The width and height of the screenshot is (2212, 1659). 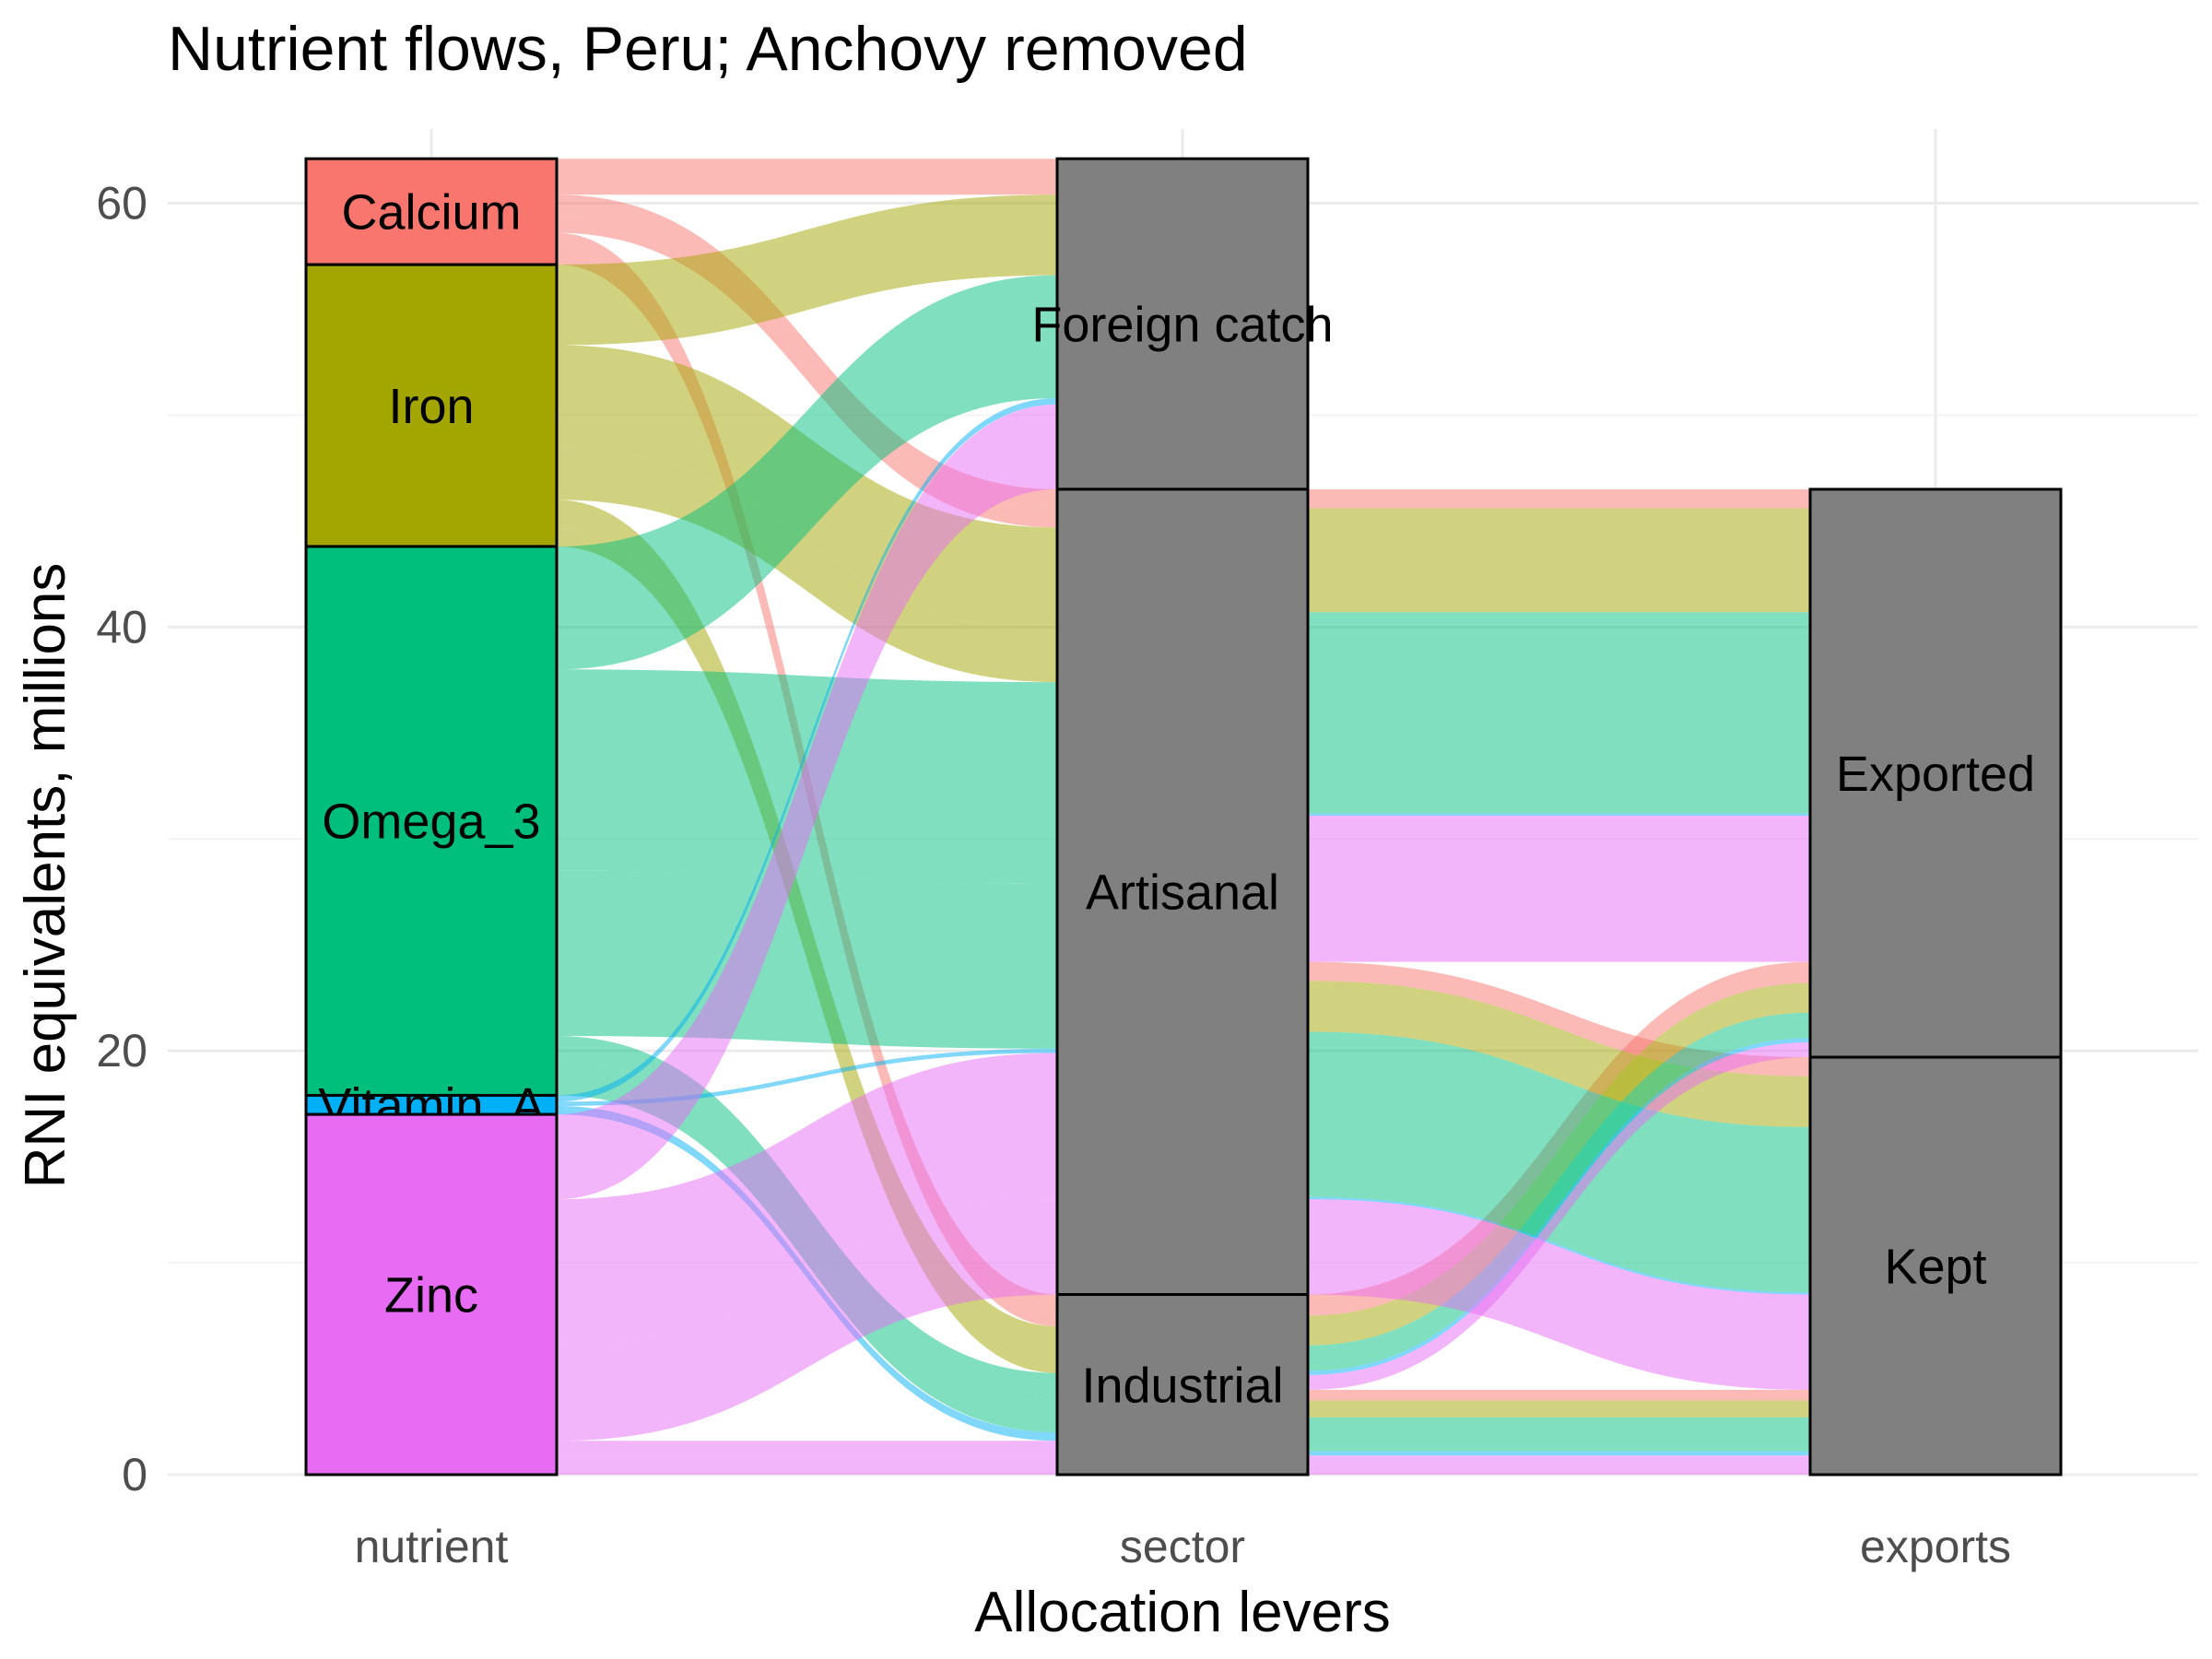 What do you see at coordinates (134, 1474) in the screenshot?
I see `y-tick-label: 0` at bounding box center [134, 1474].